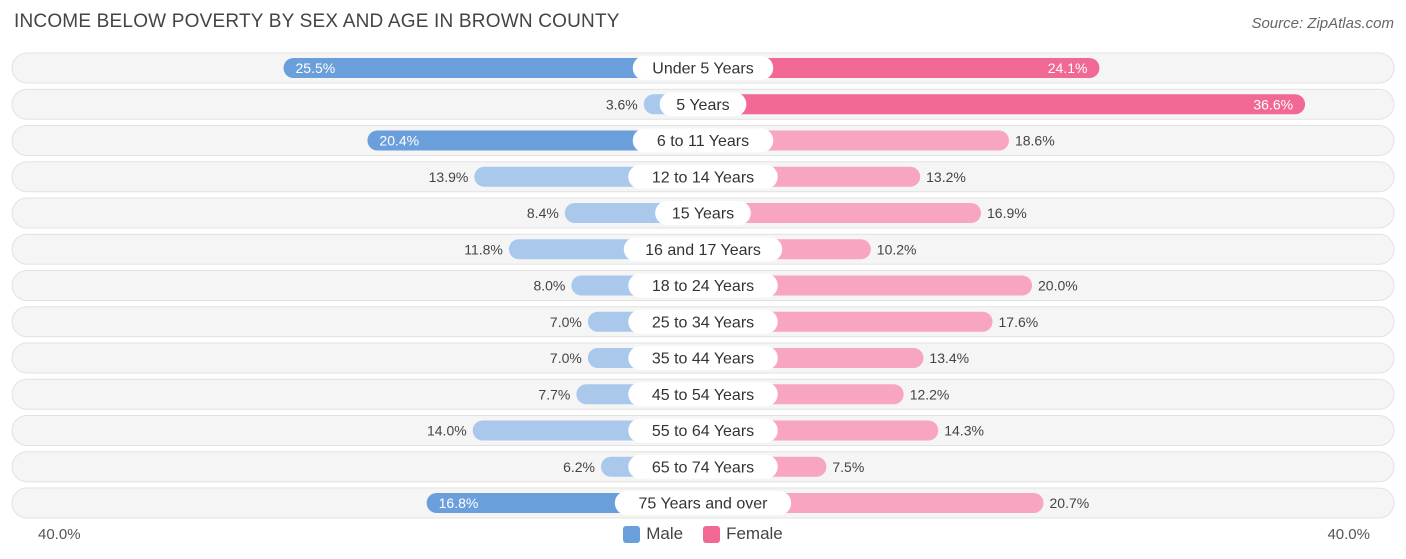 This screenshot has width=1406, height=559. Describe the element at coordinates (930, 394) in the screenshot. I see `value-label-female: 12.2%` at that location.